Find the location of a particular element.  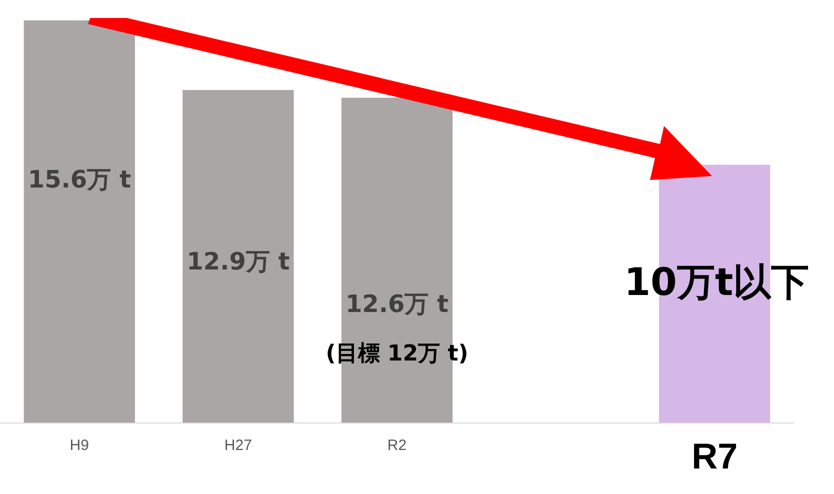

x-tick-label: H27 is located at coordinates (238, 445).